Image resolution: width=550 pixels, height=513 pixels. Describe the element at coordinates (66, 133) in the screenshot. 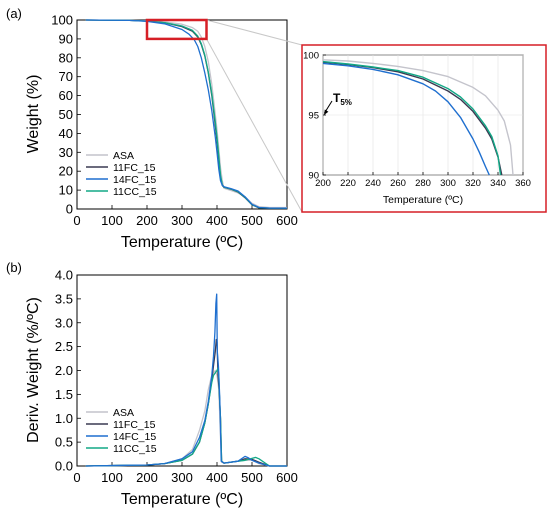

I see `y-tick-label: 40` at that location.